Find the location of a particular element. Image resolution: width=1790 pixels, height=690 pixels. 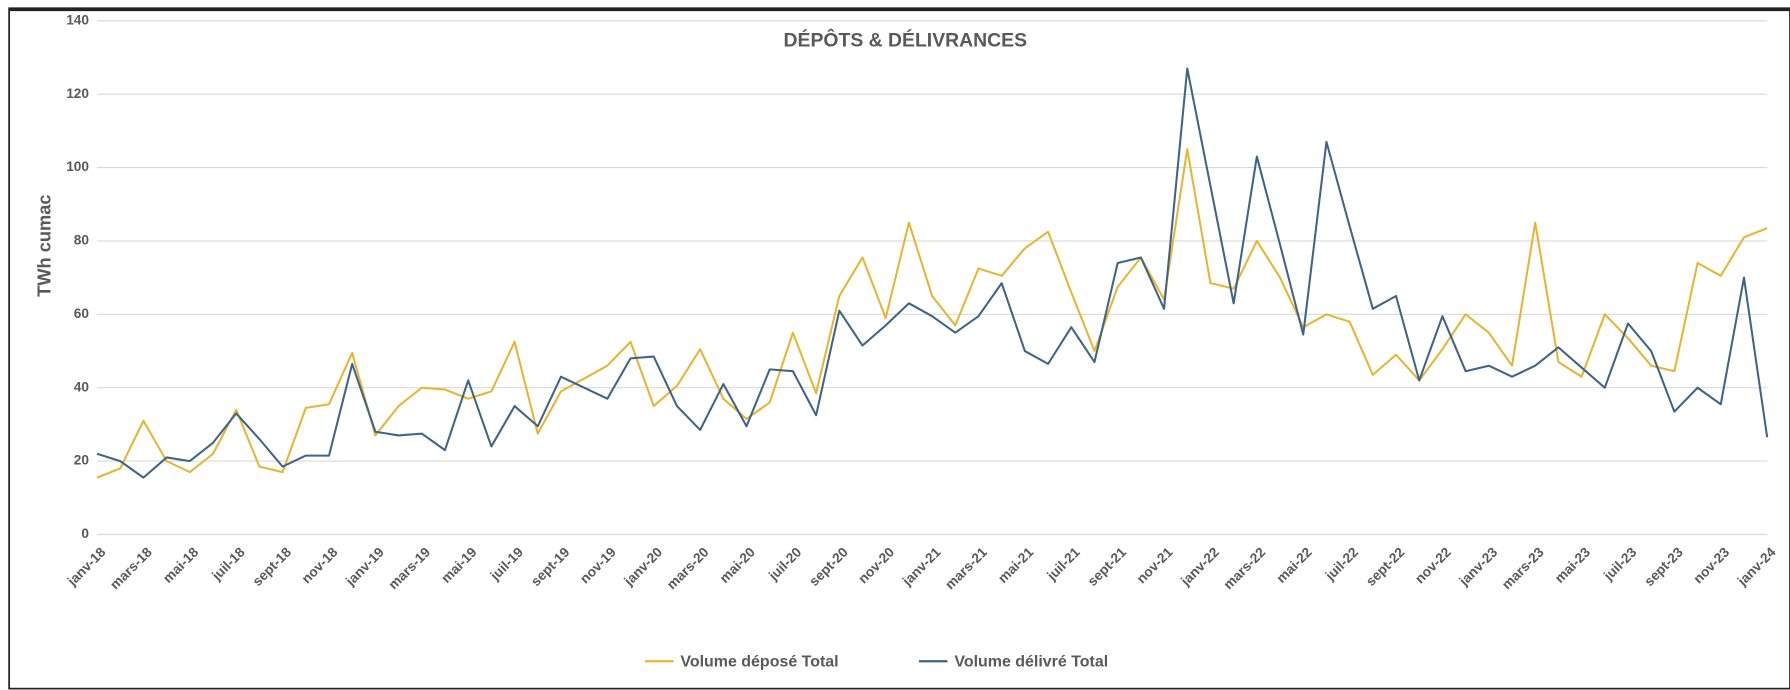

y-tick-label: 140 is located at coordinates (77, 19).